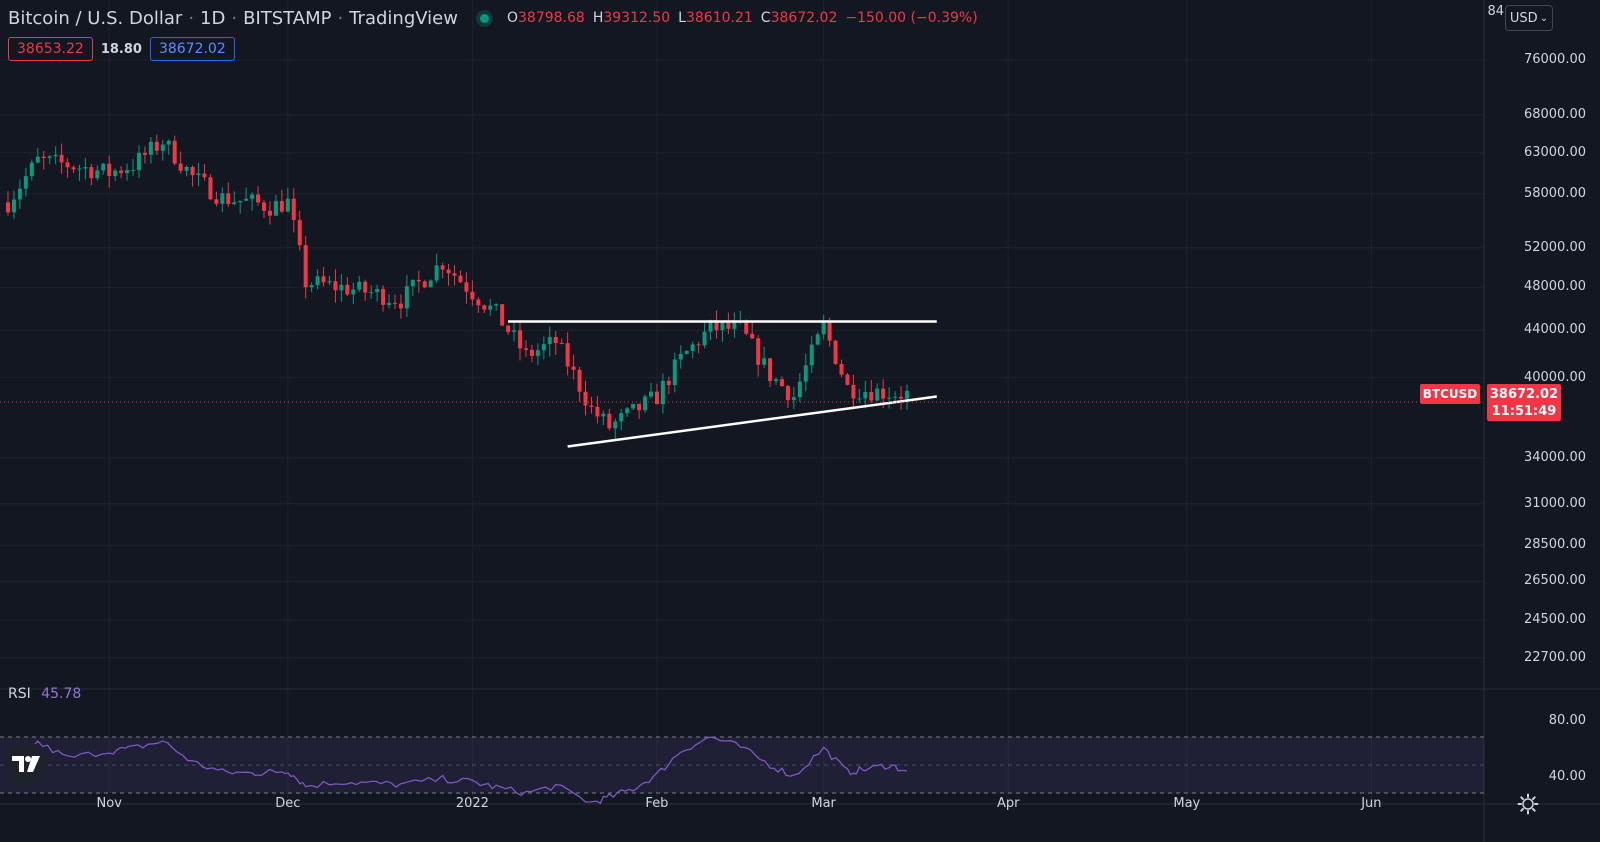  Describe the element at coordinates (1554, 247) in the screenshot. I see `price-tick: 52000.00` at that location.